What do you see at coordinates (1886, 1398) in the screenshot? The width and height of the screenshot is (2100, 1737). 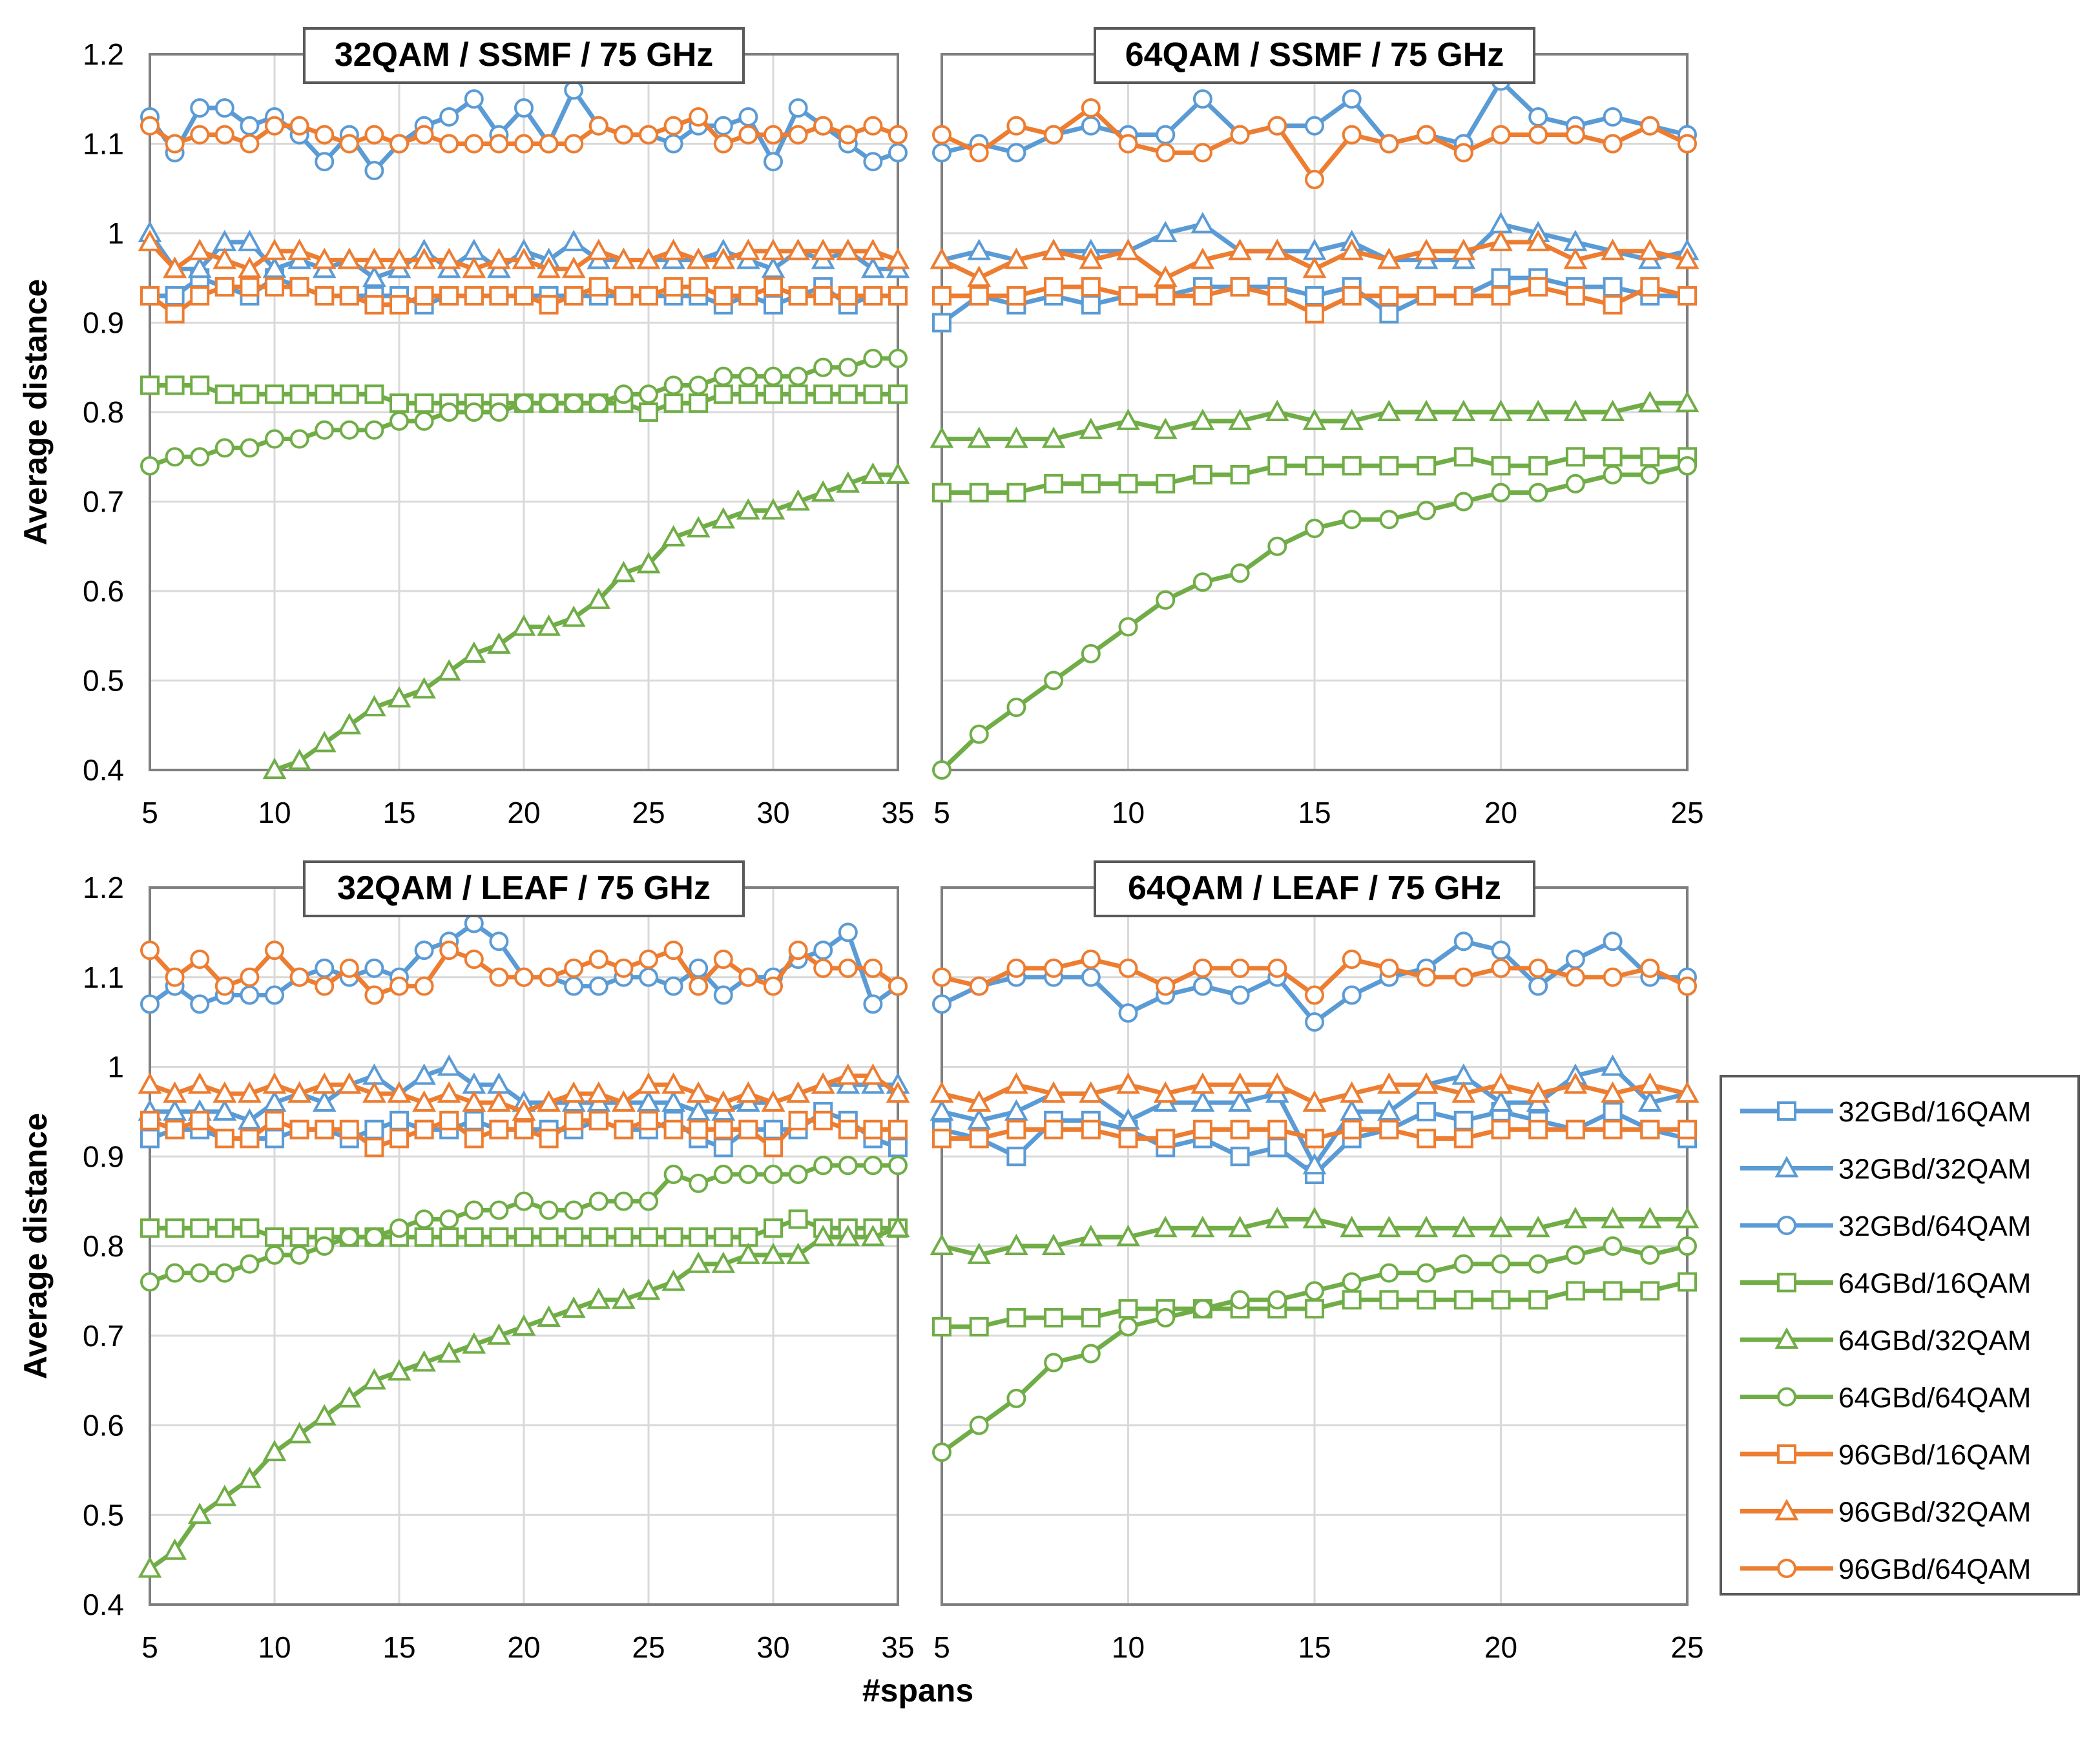 I see `legend-item: 64GBd/64QAM` at bounding box center [1886, 1398].